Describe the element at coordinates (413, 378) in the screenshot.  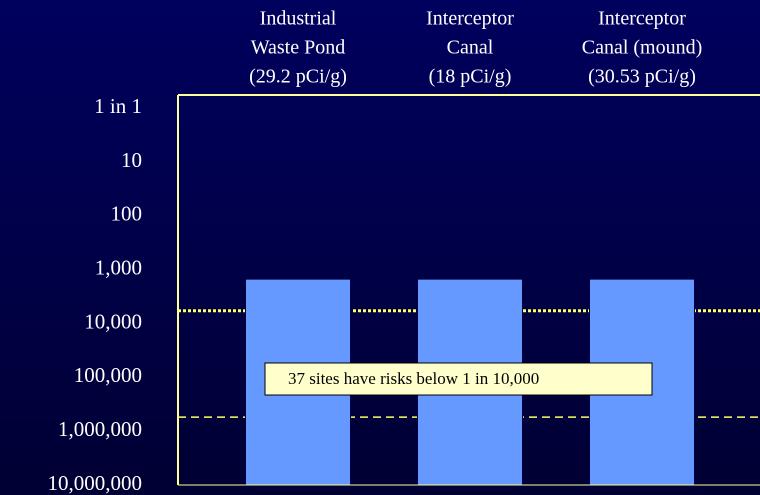
I see `annotation: 37 sites have risks below 1 in 10,000` at that location.